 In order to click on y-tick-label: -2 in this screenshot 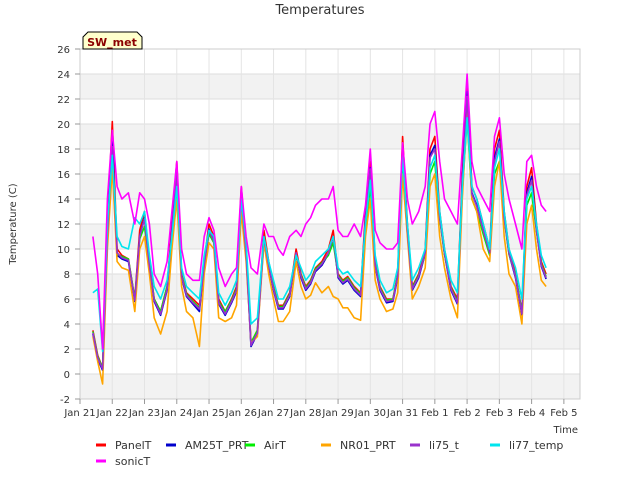, I will do `click(65, 400)`.